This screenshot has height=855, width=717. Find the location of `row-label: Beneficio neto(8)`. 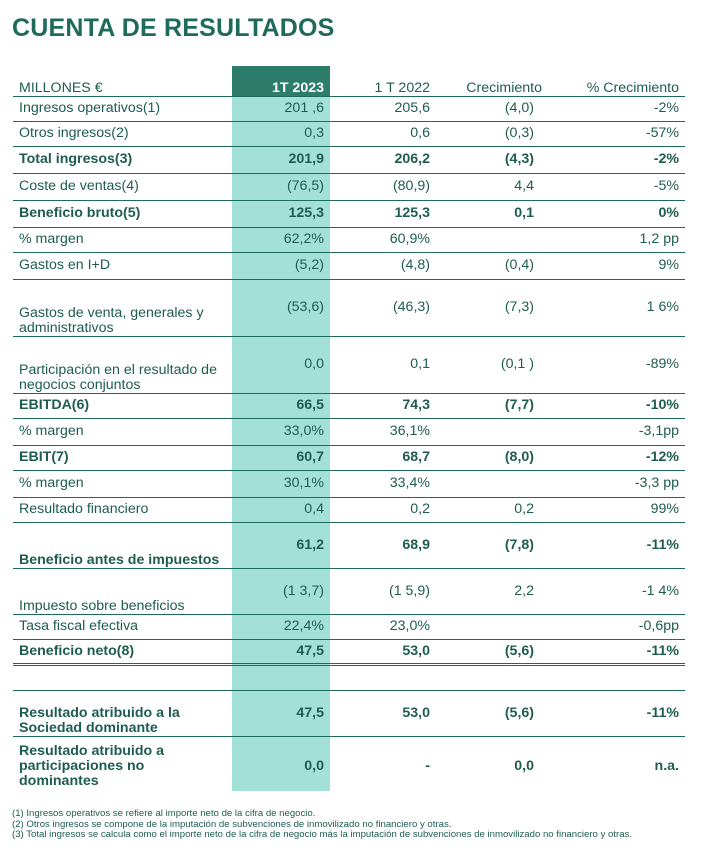

row-label: Beneficio neto(8) is located at coordinates (122, 652).